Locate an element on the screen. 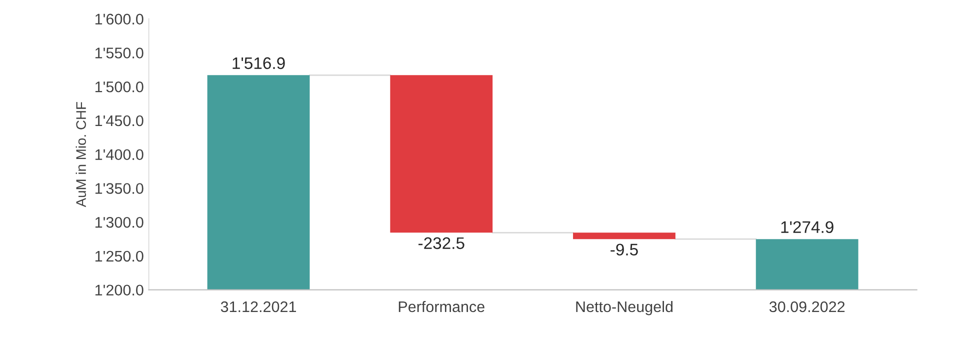  data-label: -232.5 is located at coordinates (441, 243).